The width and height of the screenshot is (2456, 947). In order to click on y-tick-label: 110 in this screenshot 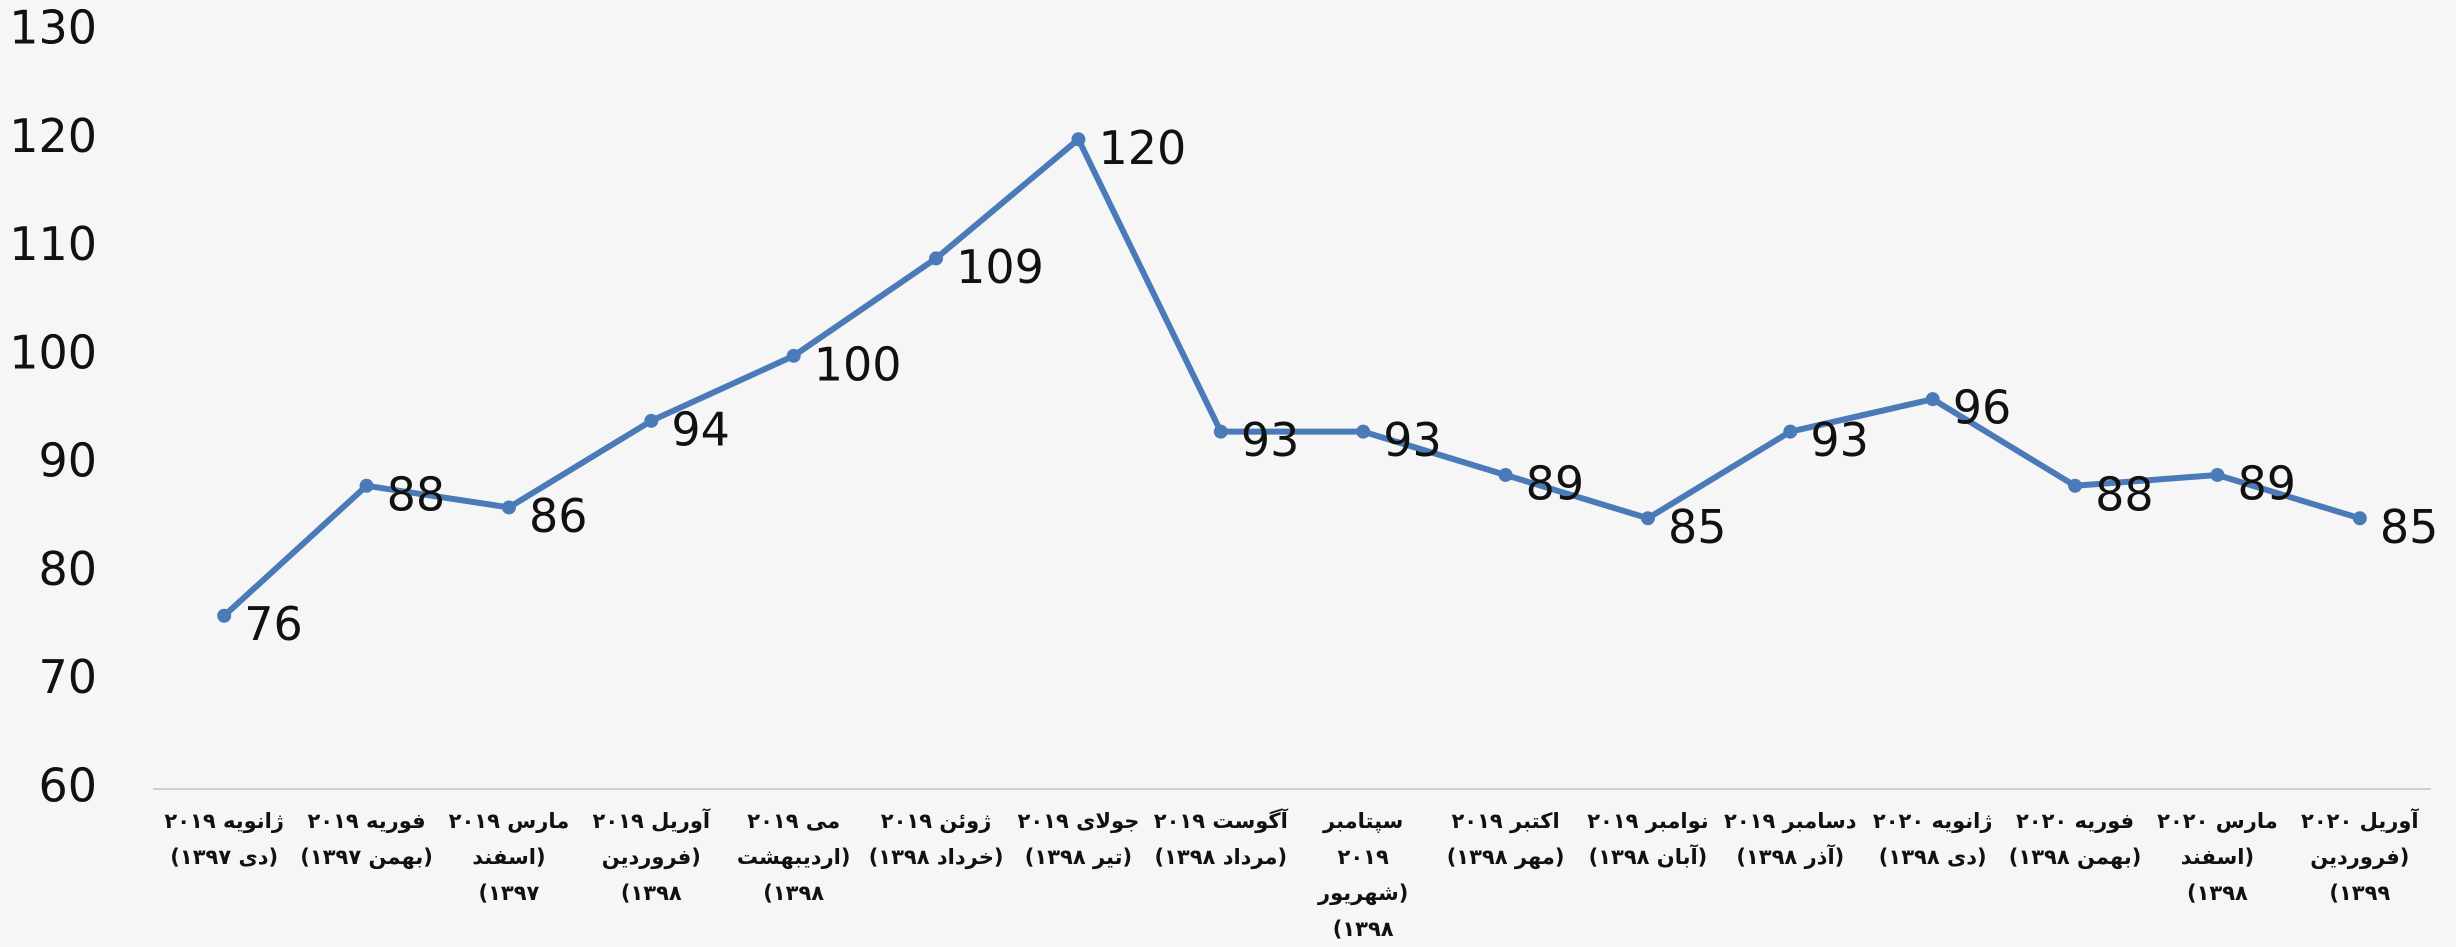, I will do `click(53, 244)`.